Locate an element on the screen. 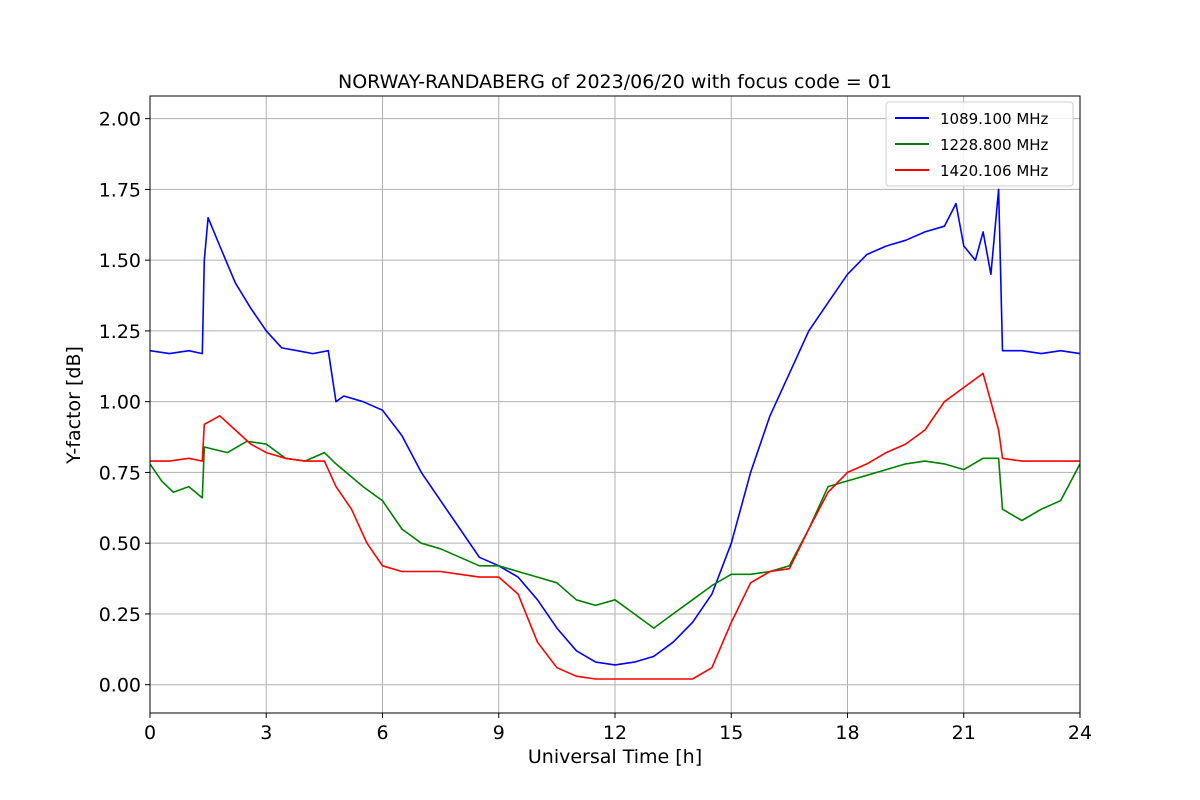 This screenshot has width=1200, height=800. legend-box is located at coordinates (979, 144).